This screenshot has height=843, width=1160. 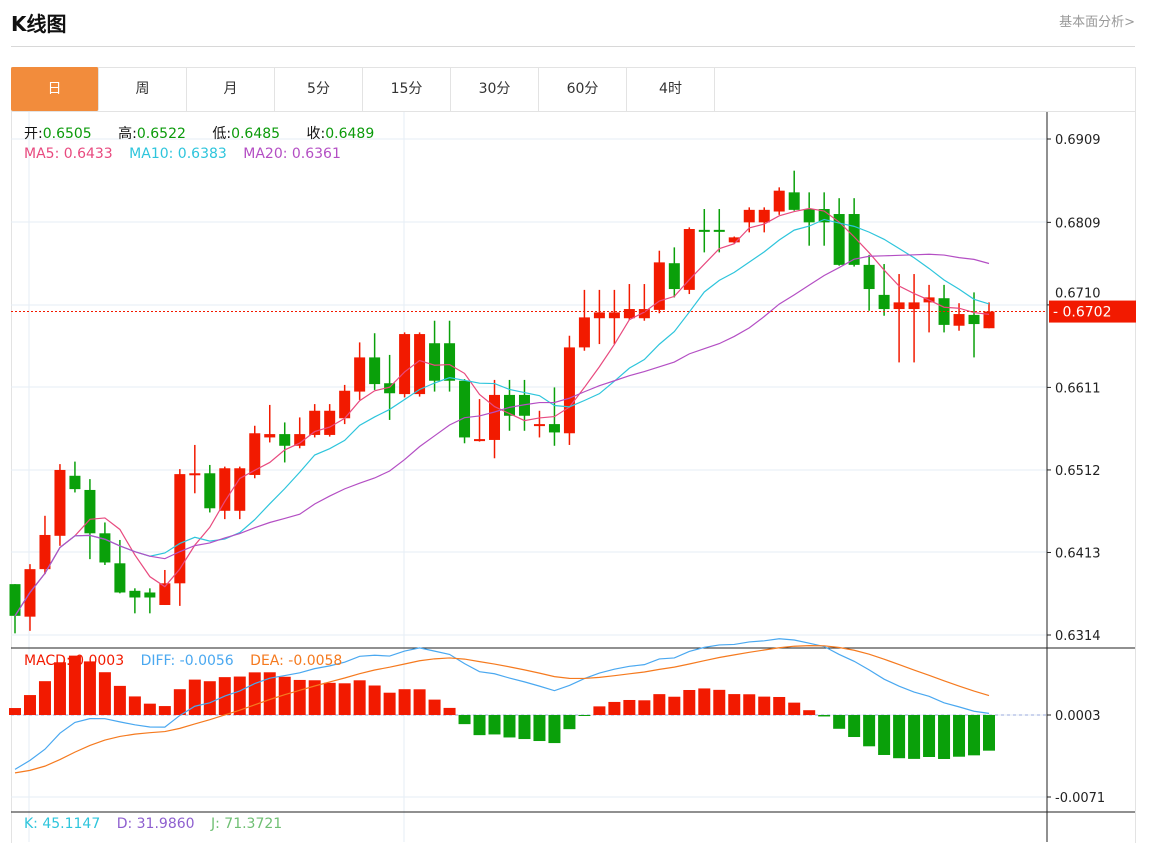 What do you see at coordinates (231, 89) in the screenshot?
I see `tab-month: 月` at bounding box center [231, 89].